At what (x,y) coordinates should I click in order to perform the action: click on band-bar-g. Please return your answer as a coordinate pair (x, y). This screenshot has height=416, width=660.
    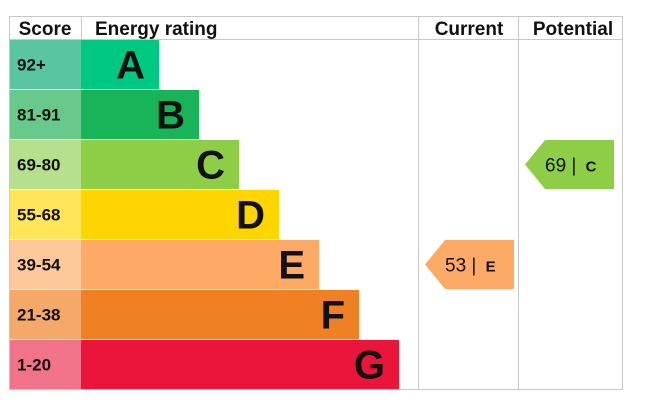
    Looking at the image, I should click on (240, 364).